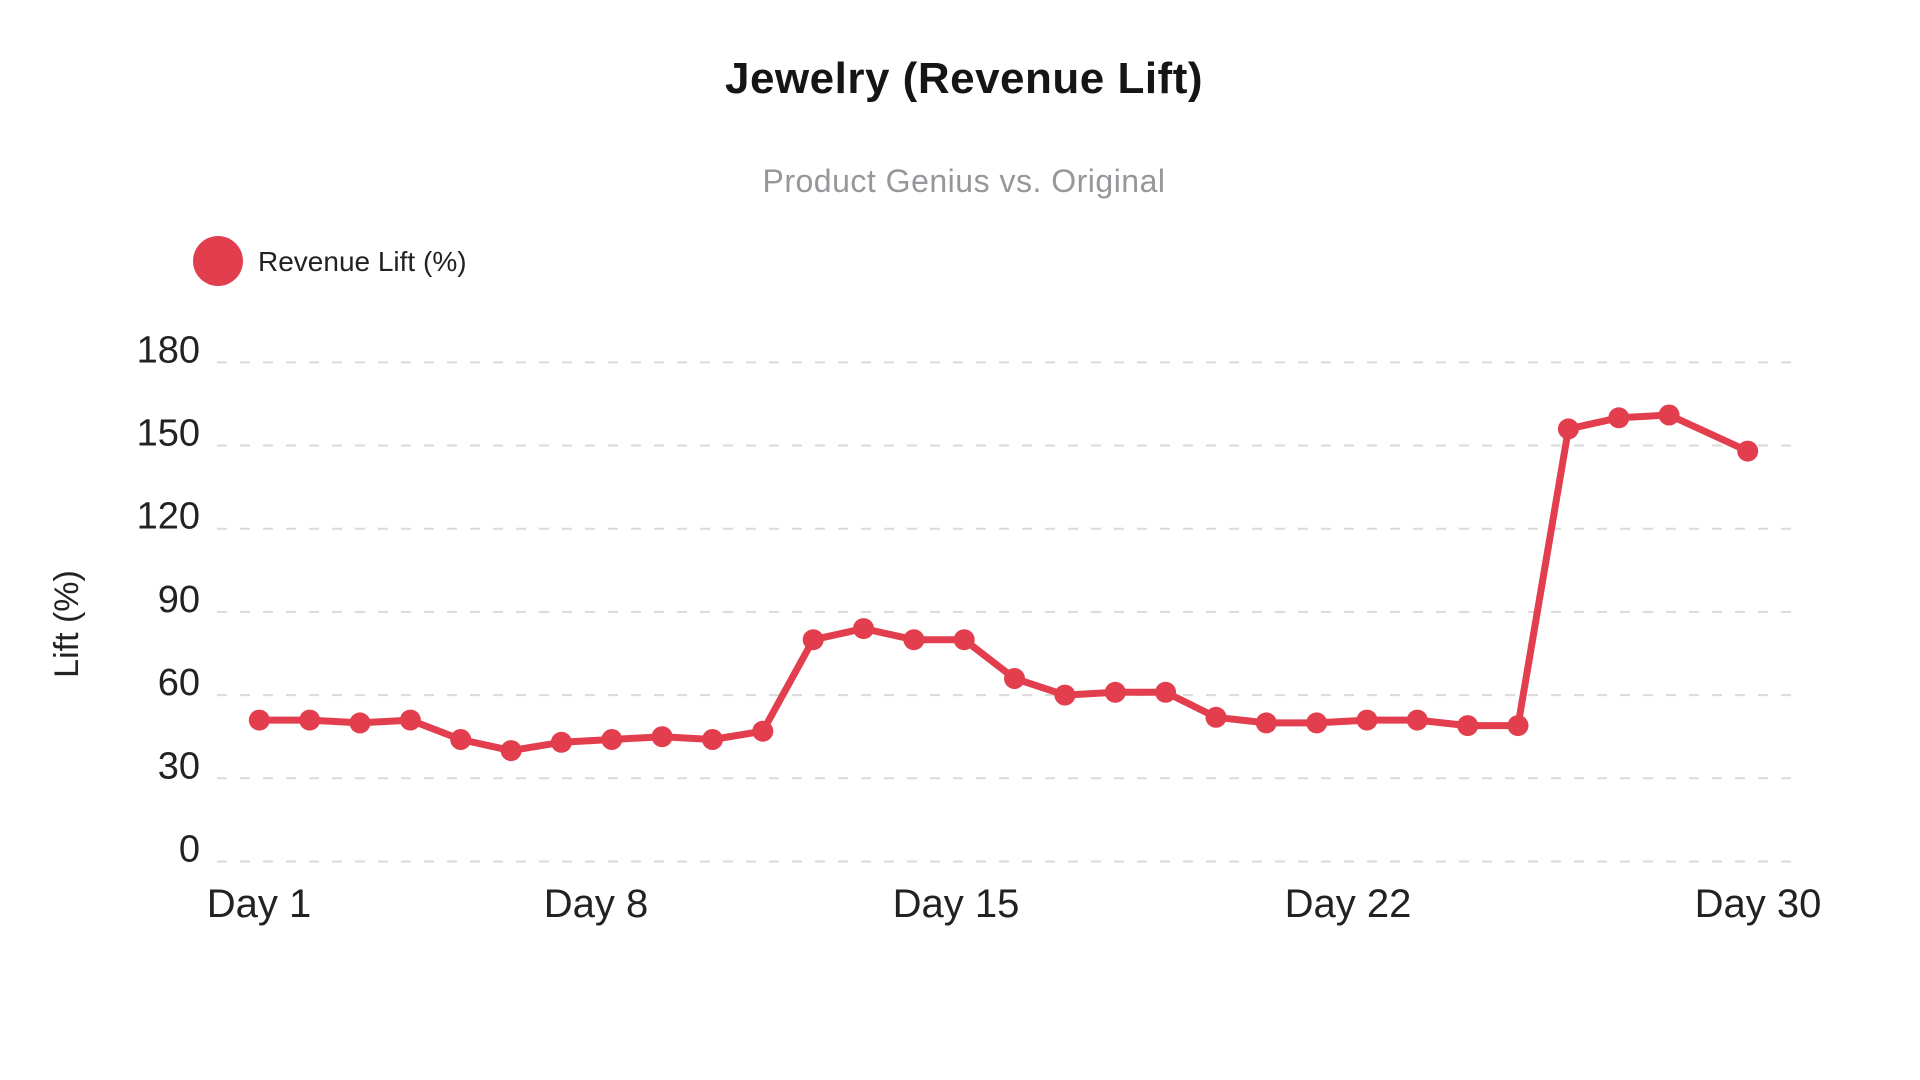 The width and height of the screenshot is (1920, 1080). Describe the element at coordinates (964, 181) in the screenshot. I see `chart-subtitle: Product Genius vs. Original` at that location.